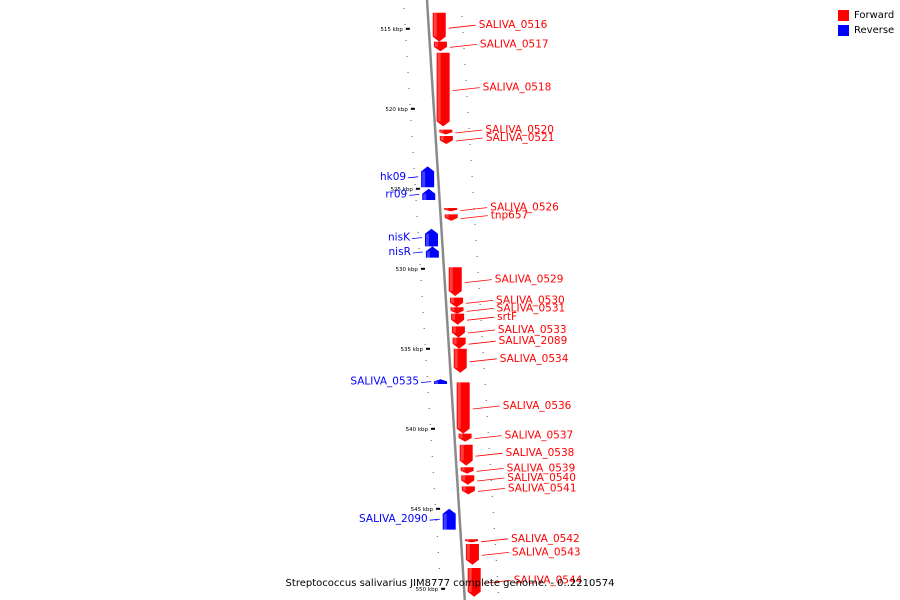  Describe the element at coordinates (540, 453) in the screenshot. I see `gene-label: SALIVA_0538` at that location.